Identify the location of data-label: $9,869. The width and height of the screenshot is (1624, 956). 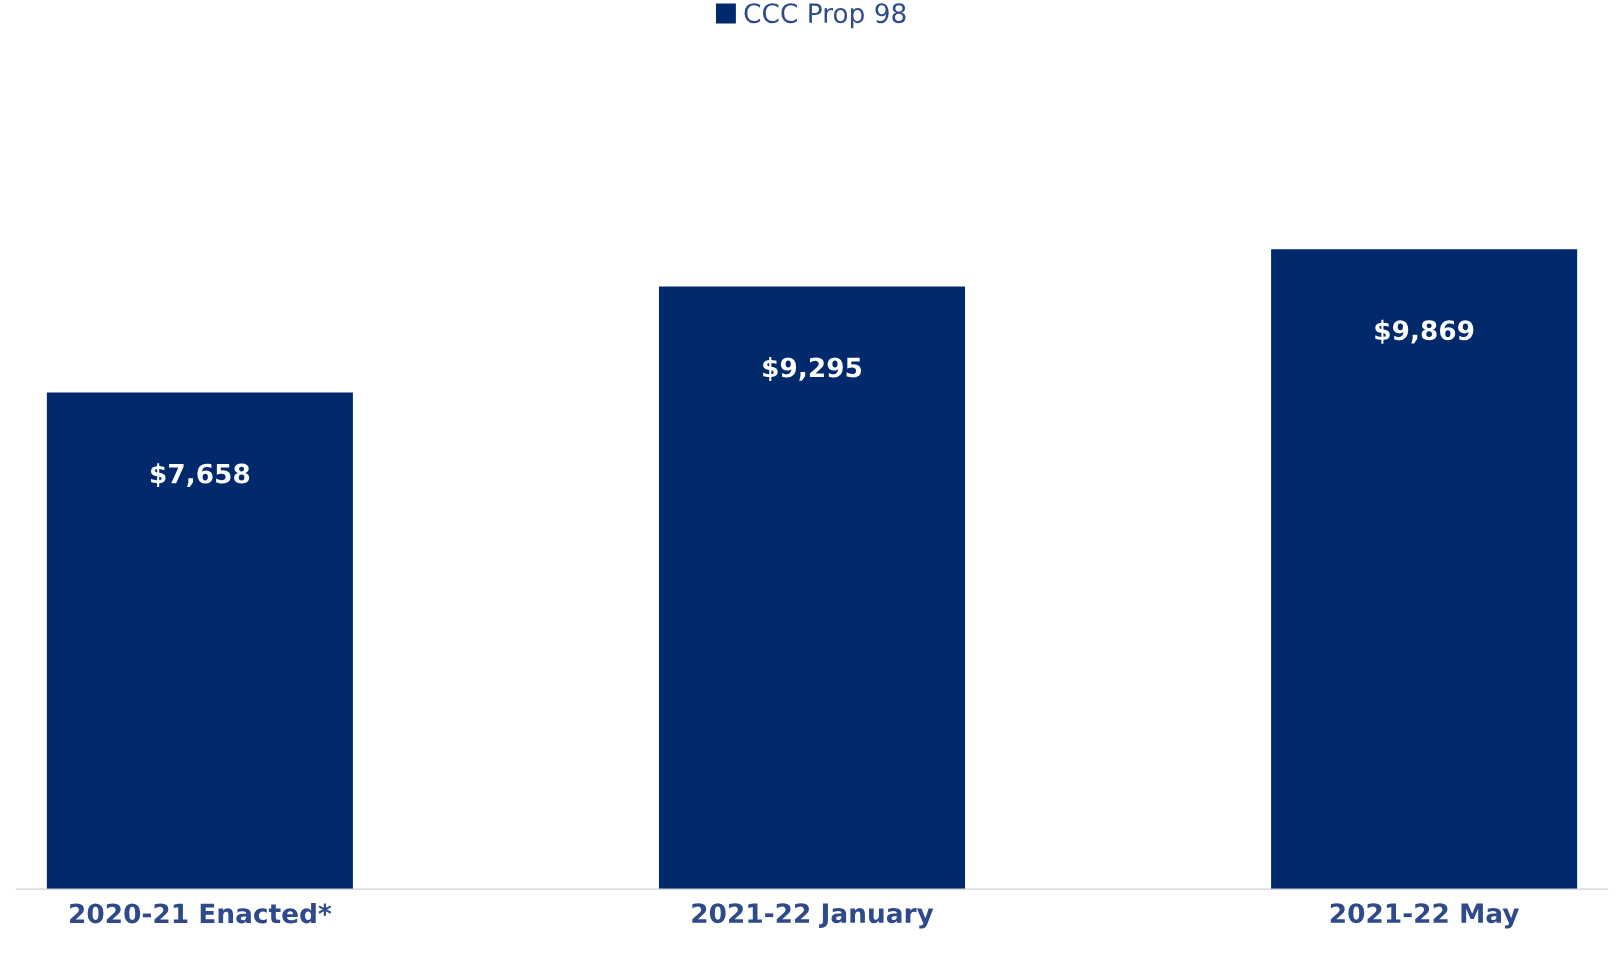
(1424, 331).